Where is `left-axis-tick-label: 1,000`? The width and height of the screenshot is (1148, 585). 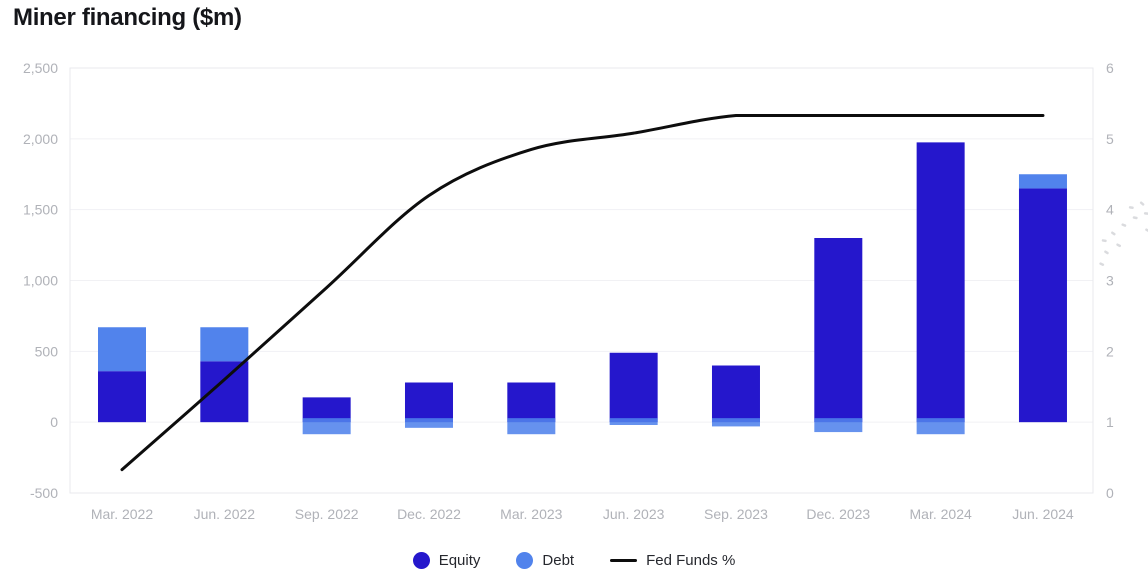
left-axis-tick-label: 1,000 is located at coordinates (40, 281).